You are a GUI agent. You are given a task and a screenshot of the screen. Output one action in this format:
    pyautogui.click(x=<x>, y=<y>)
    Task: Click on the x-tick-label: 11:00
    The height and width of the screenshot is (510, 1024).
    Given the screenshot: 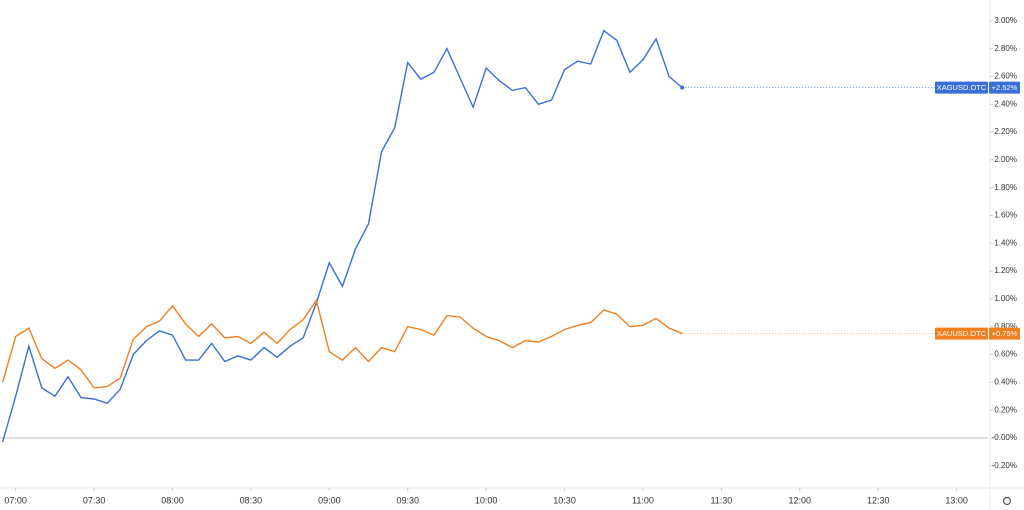 What is the action you would take?
    pyautogui.click(x=643, y=500)
    